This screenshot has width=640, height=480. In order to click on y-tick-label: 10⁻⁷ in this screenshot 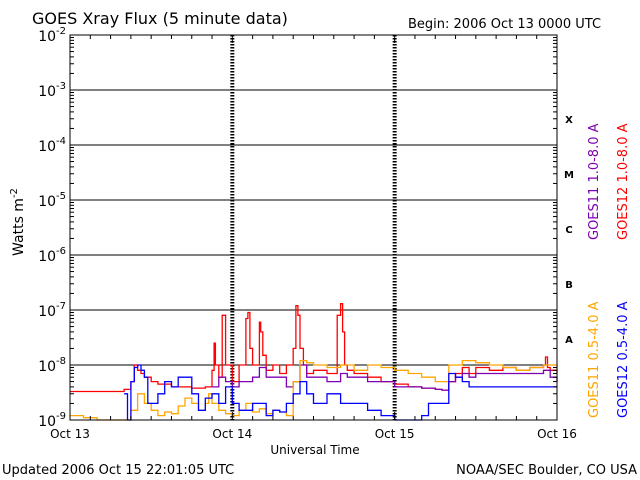, I will do `click(52, 310)`.